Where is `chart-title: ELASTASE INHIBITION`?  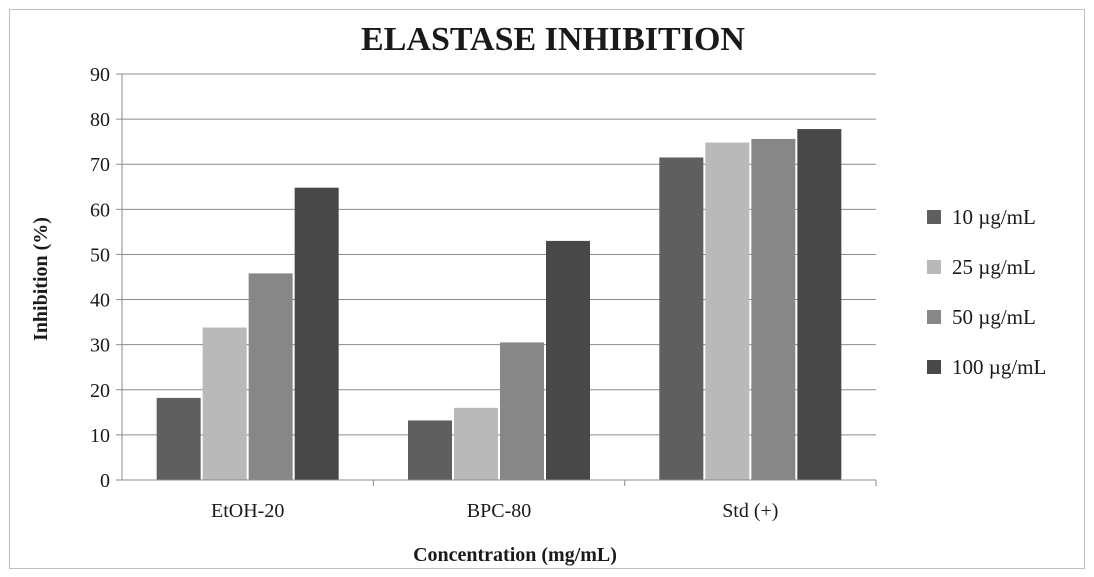
chart-title: ELASTASE INHIBITION is located at coordinates (553, 39).